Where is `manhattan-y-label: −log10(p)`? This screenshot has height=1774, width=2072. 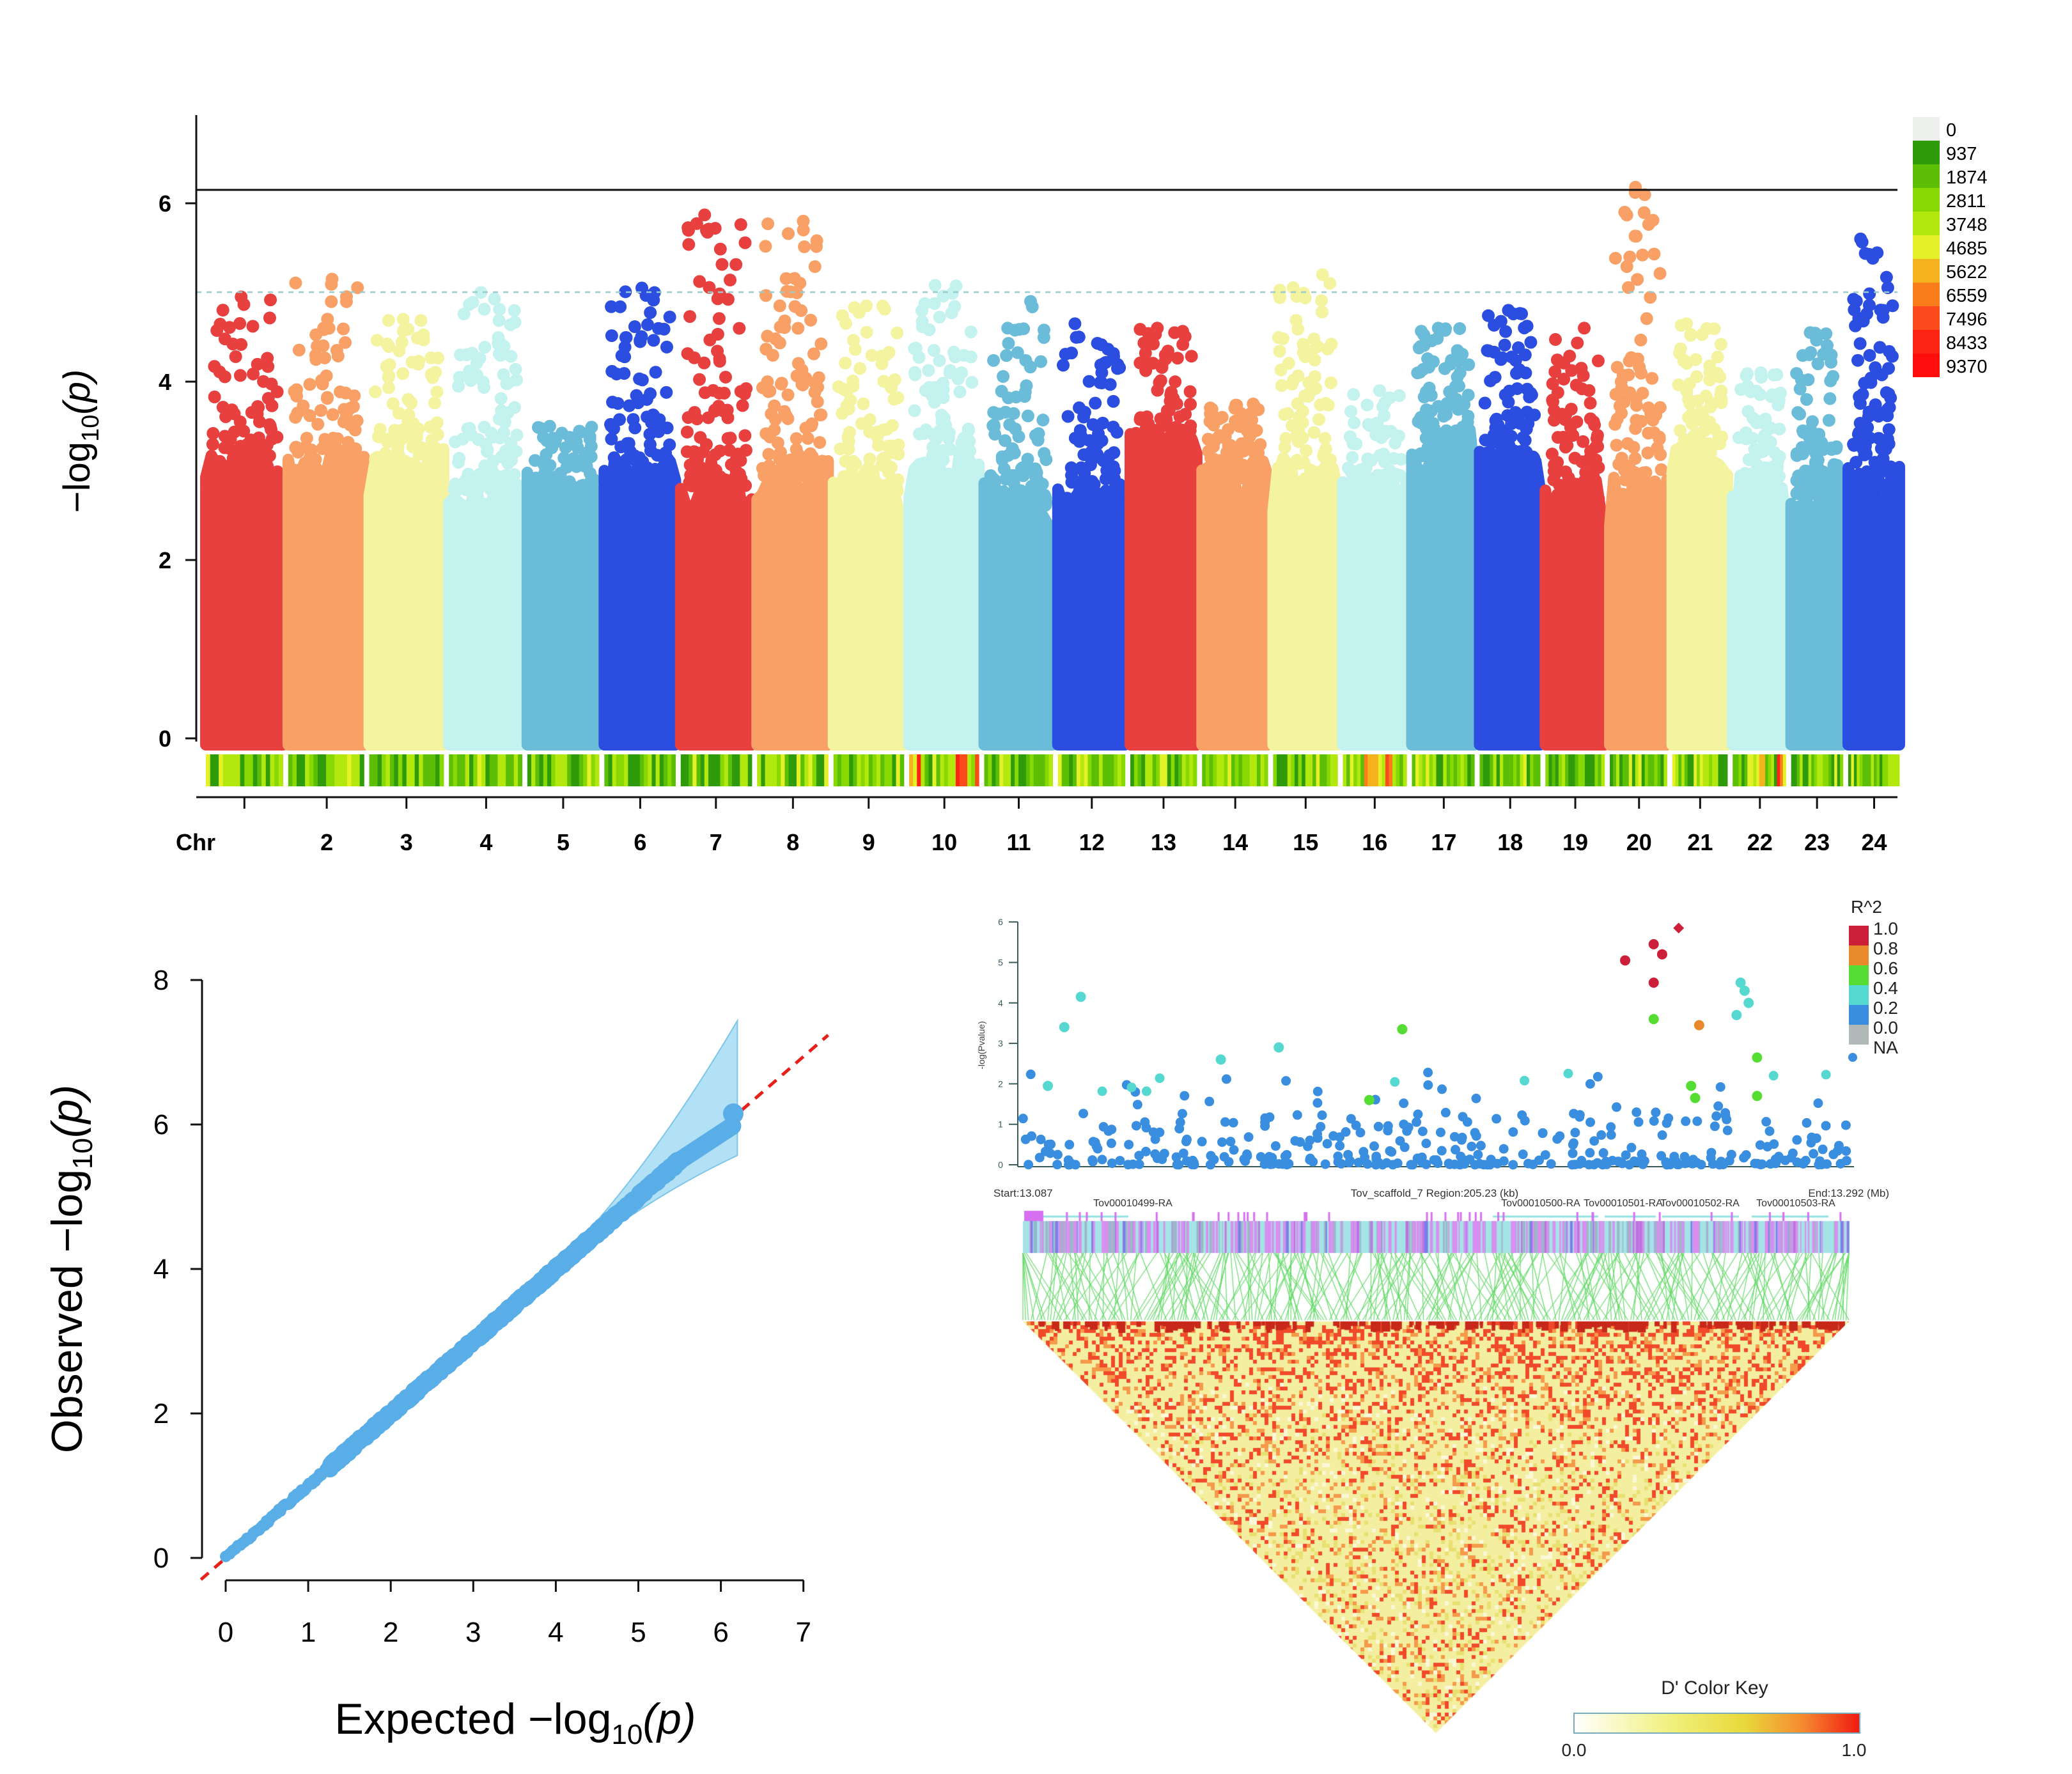
manhattan-y-label: −log10(p) is located at coordinates (80, 442).